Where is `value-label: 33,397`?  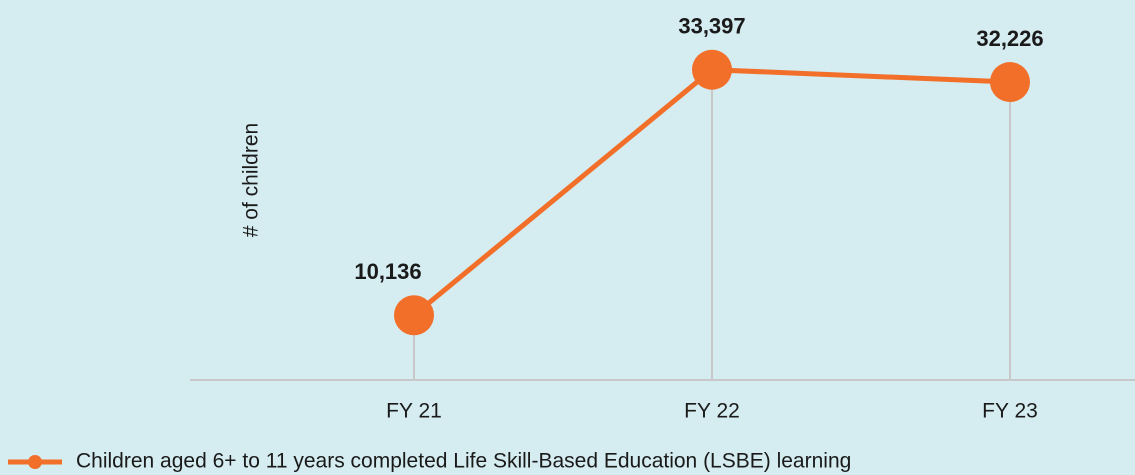 value-label: 33,397 is located at coordinates (711, 26).